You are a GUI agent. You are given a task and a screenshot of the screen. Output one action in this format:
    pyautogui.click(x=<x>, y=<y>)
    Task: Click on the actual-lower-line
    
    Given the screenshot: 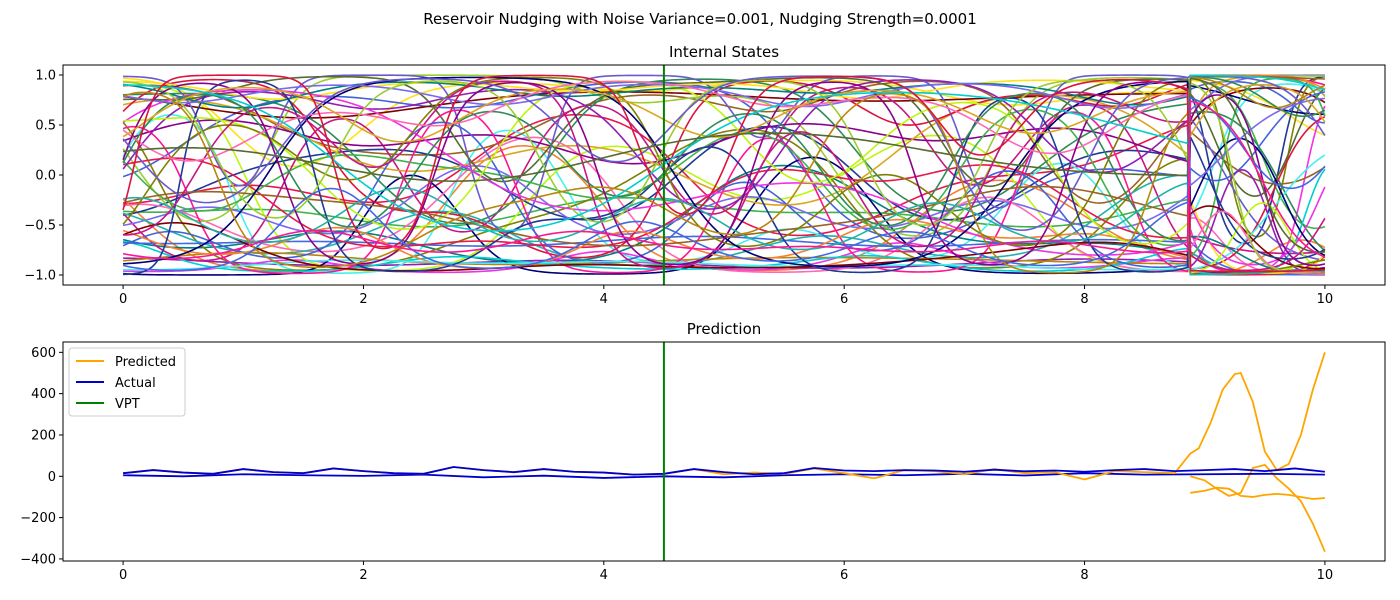 What is the action you would take?
    pyautogui.click(x=724, y=475)
    